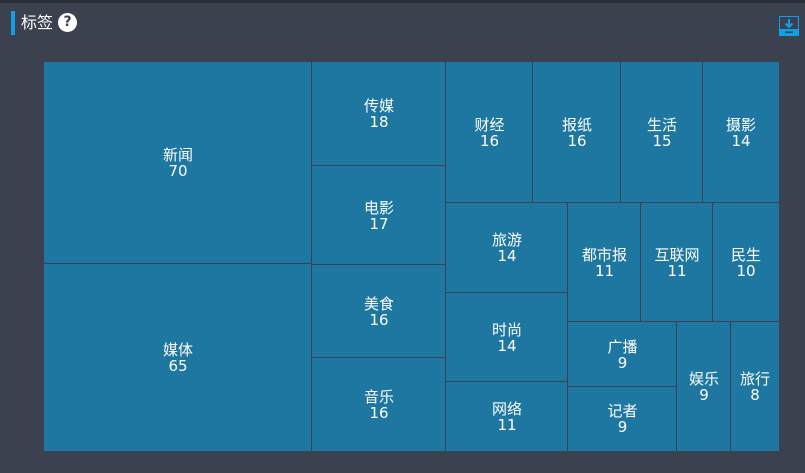 The width and height of the screenshot is (805, 473). I want to click on tile-label: 广播, so click(622, 346).